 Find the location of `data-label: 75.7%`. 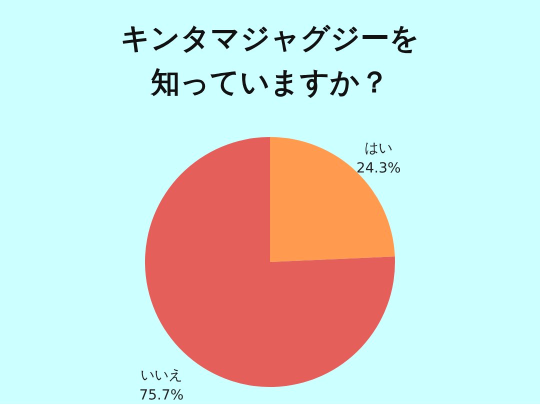

data-label: 75.7% is located at coordinates (161, 395).